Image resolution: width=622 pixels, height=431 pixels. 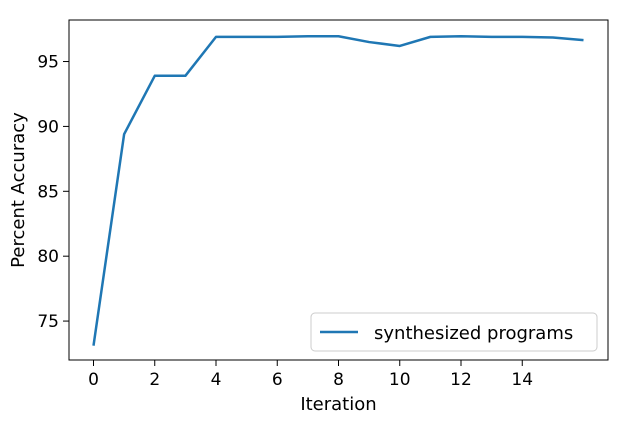 I want to click on y-tick-label-90: 90, so click(x=48, y=127).